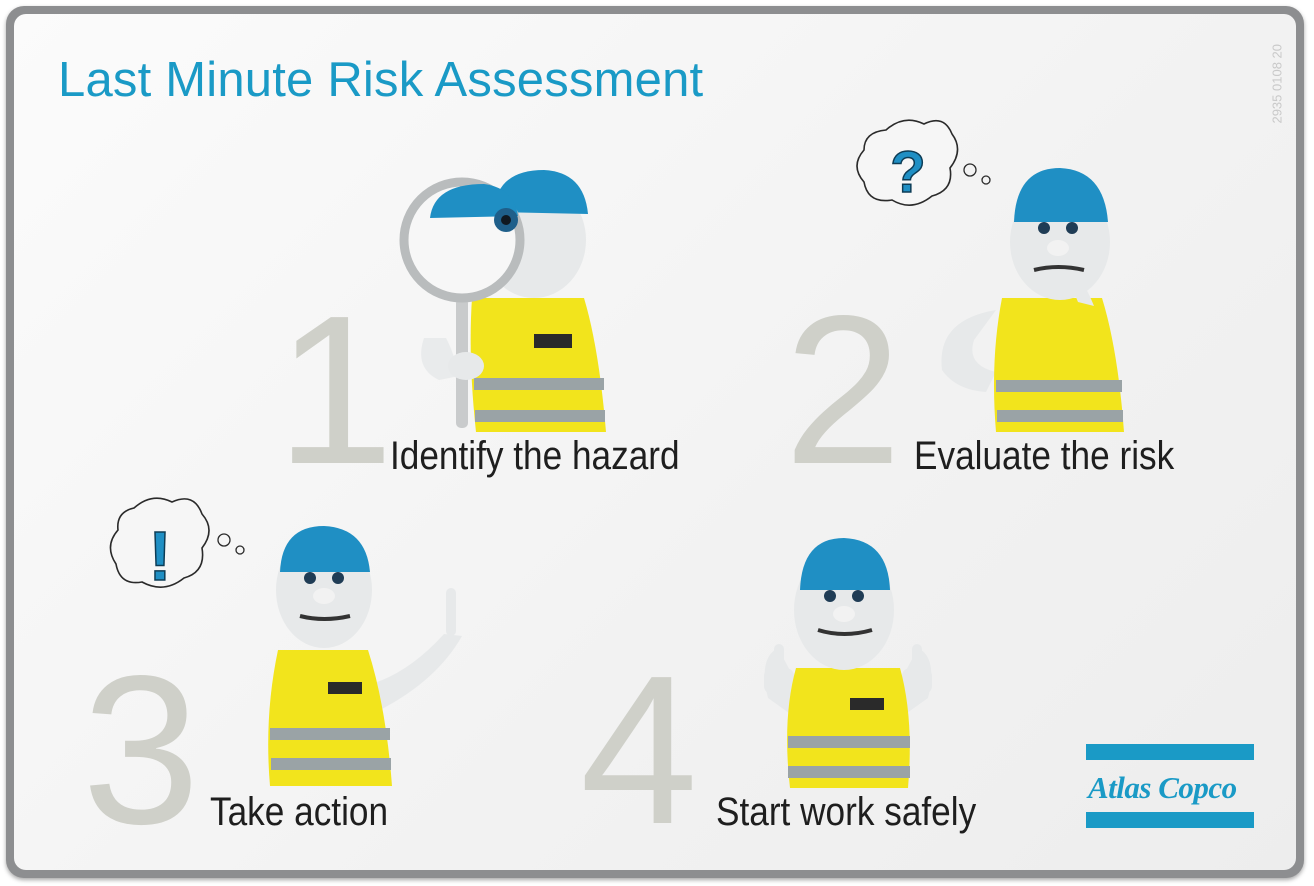 The height and width of the screenshot is (886, 1314). Describe the element at coordinates (848, 663) in the screenshot. I see `worker-thumbs-up-figure` at that location.